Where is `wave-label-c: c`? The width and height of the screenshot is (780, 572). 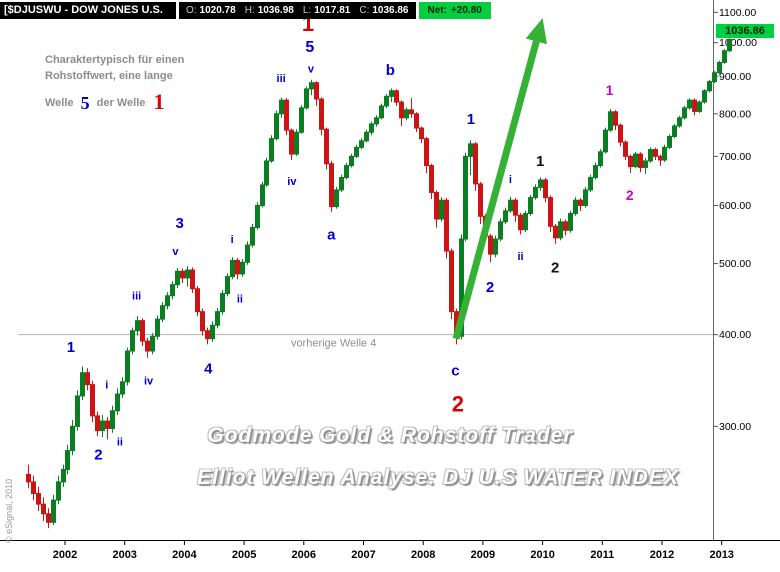
wave-label-c: c is located at coordinates (455, 370).